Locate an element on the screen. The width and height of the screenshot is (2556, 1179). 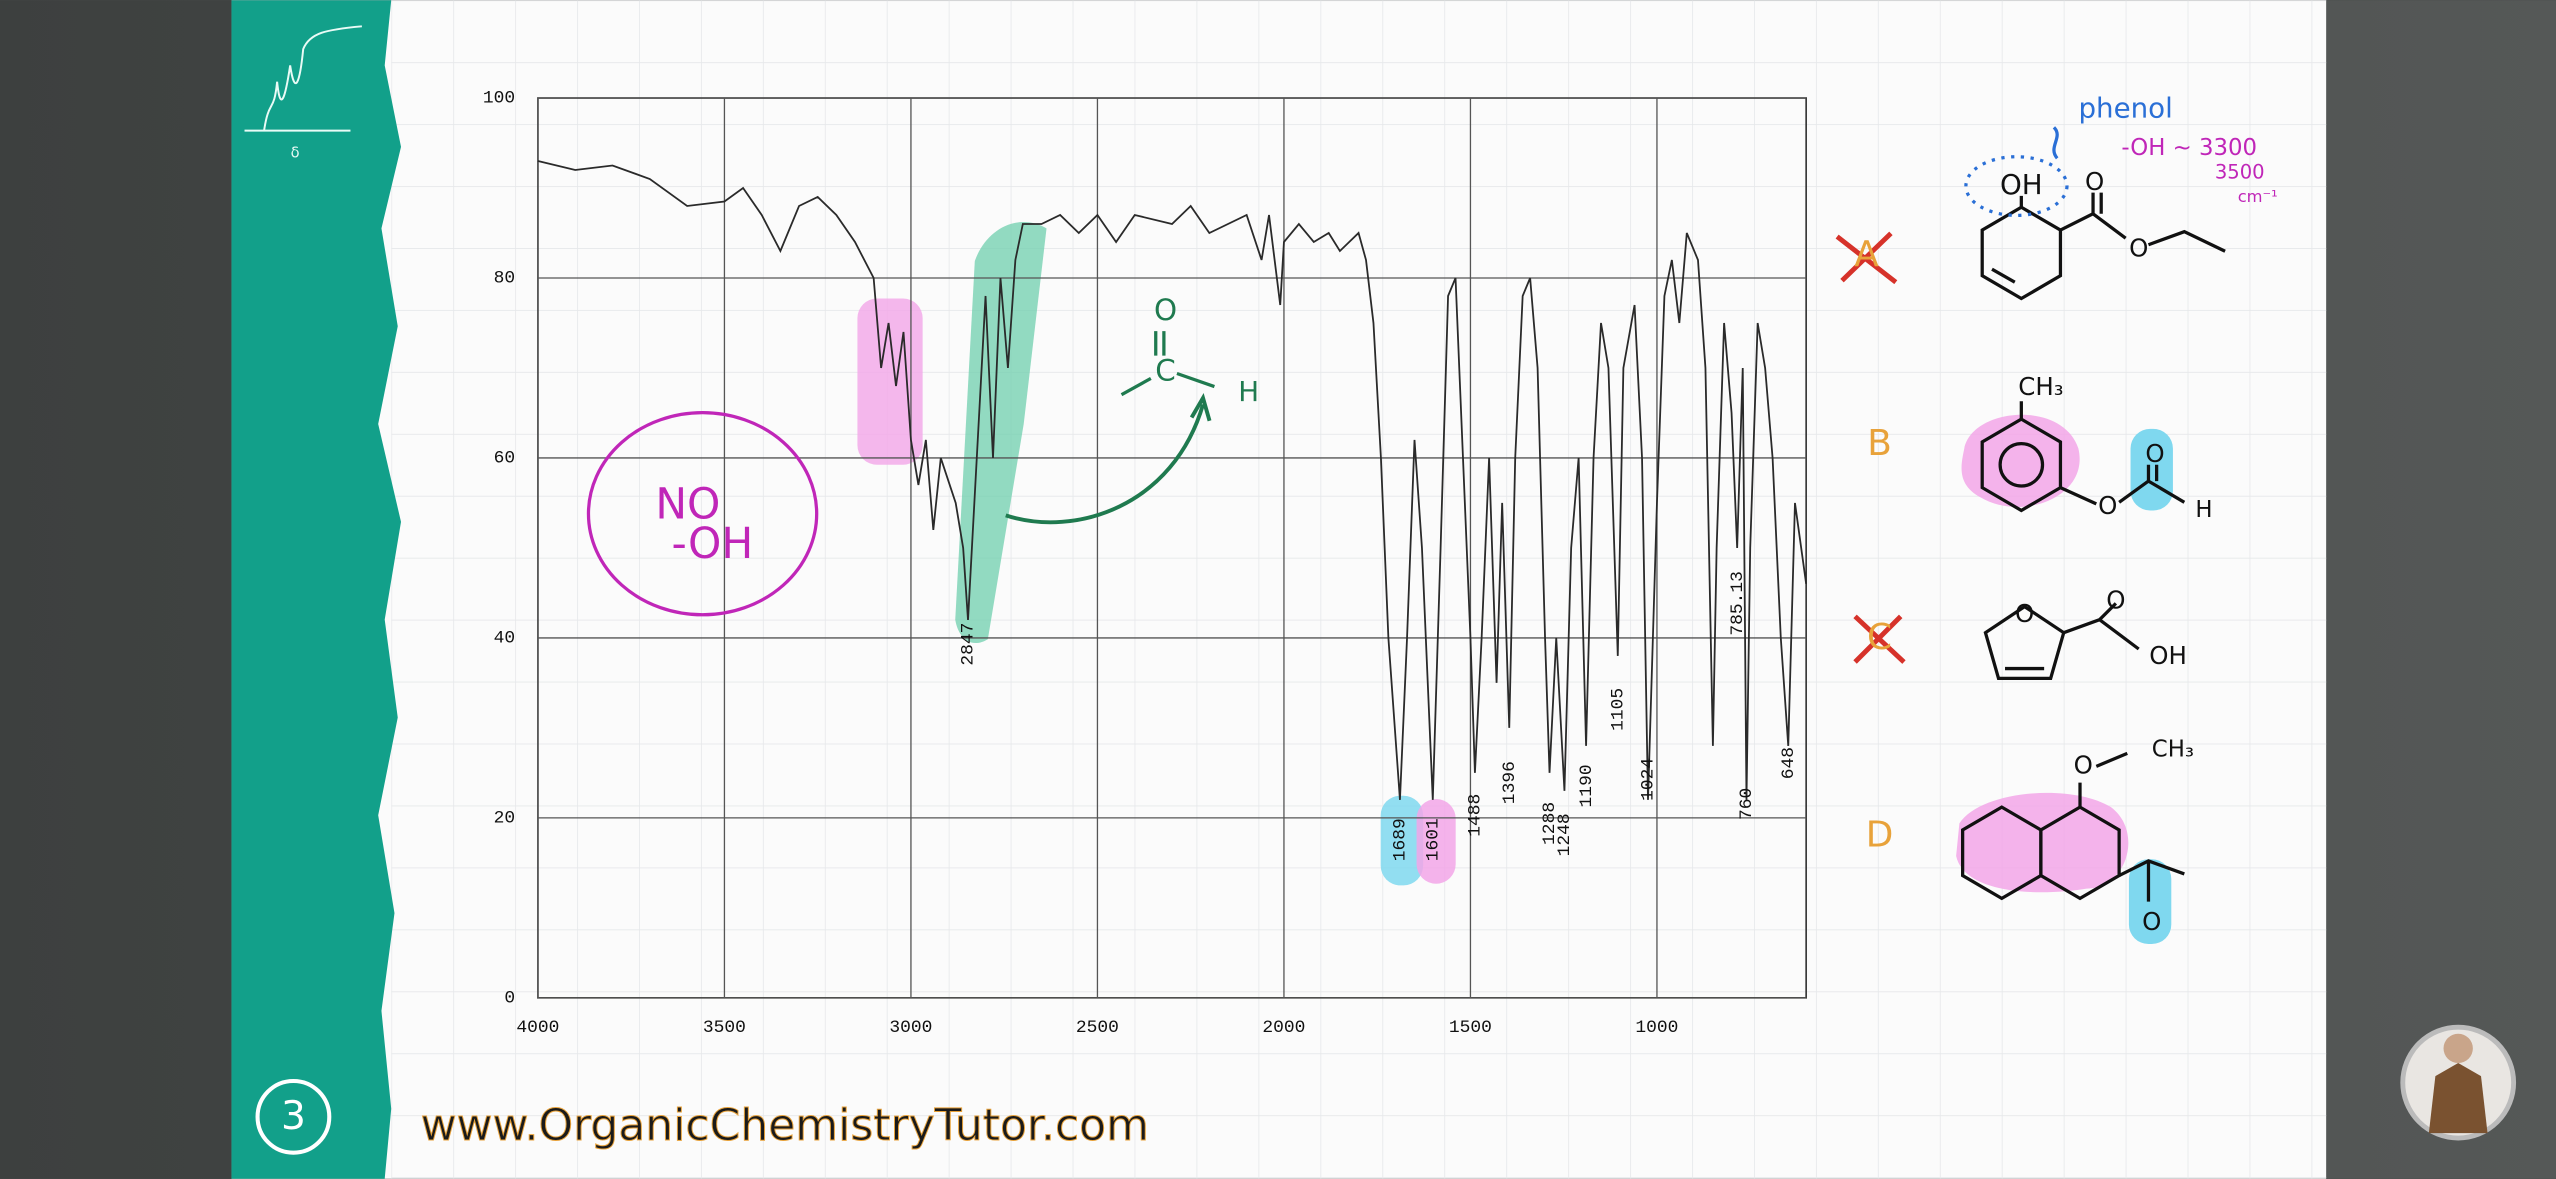
logo-symbol: δ is located at coordinates (295, 152).